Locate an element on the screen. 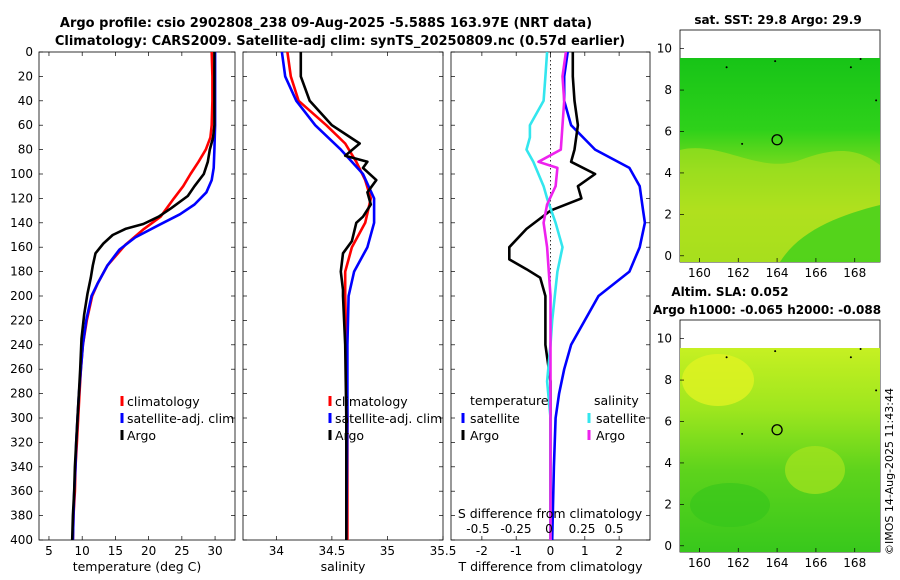 This screenshot has width=900, height=580. salinity-series-climatology is located at coordinates (329, 295).